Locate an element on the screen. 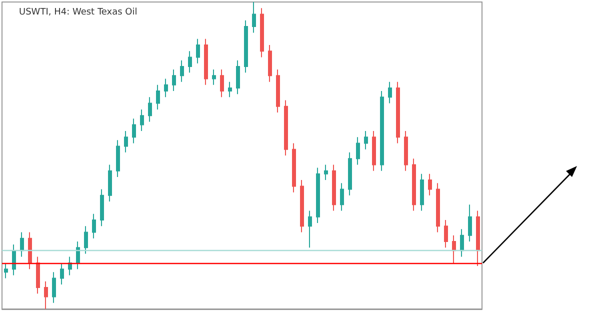  text: USWTI, H4: West Texas Oil is located at coordinates (78, 13).